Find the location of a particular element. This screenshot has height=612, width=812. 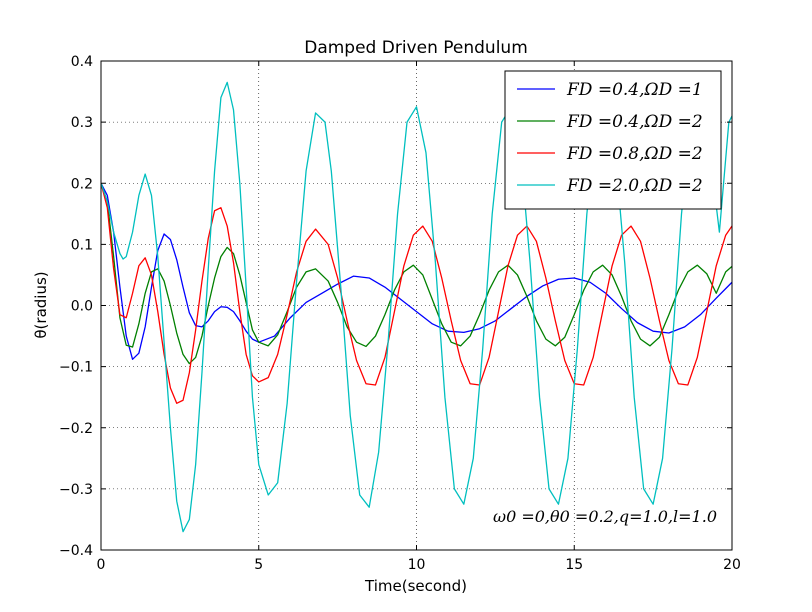

y-tick-label: 0.1 is located at coordinates (82, 245).